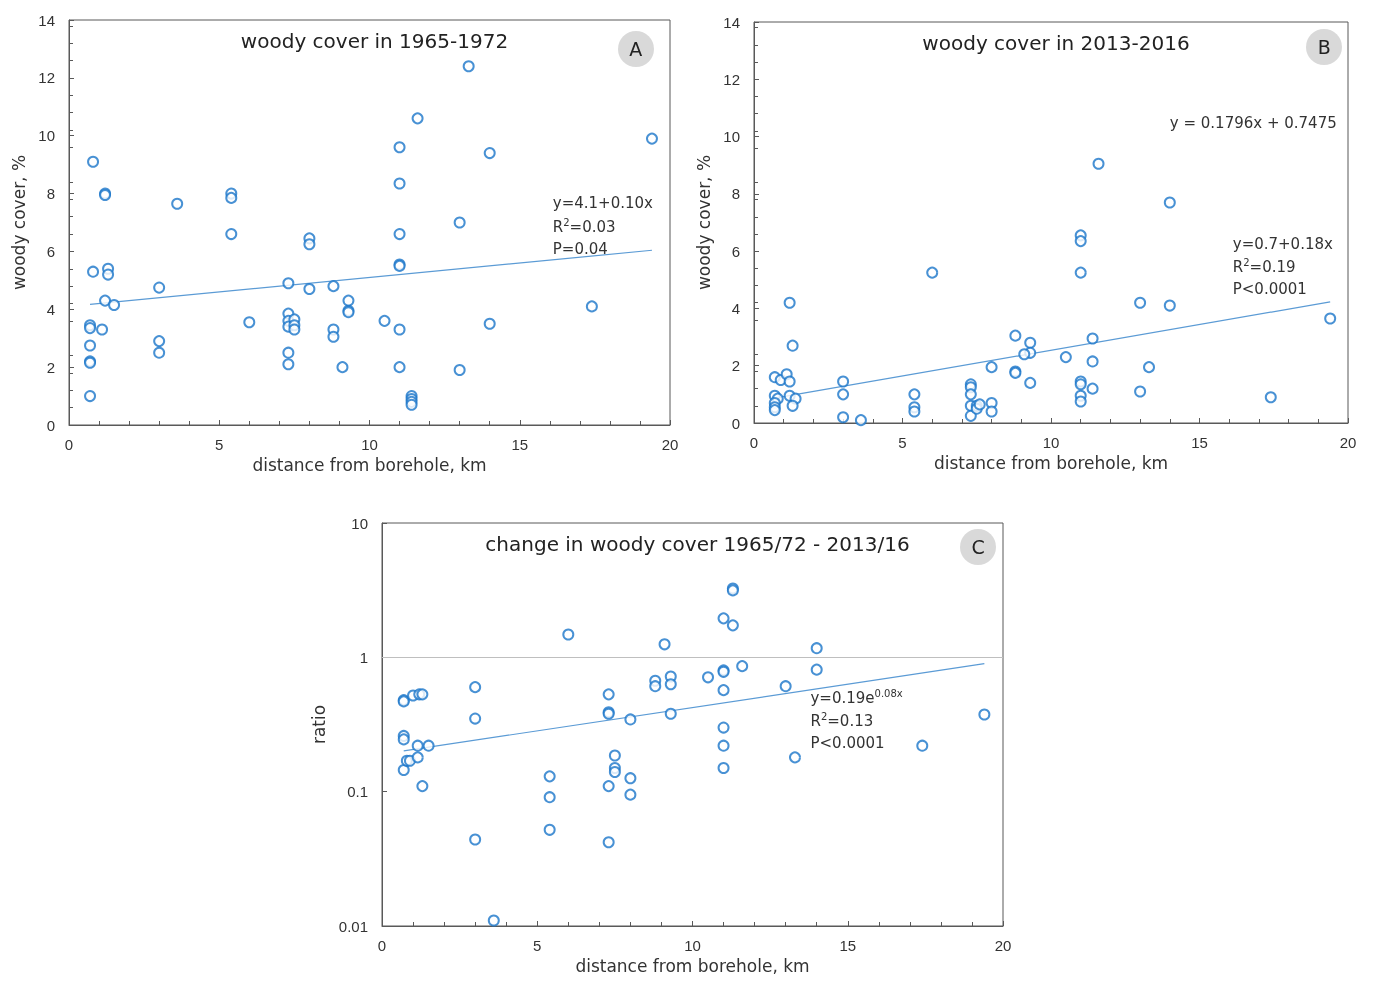 The image size is (1374, 993). Describe the element at coordinates (1264, 267) in the screenshot. I see `annotation: R$^{2}$=0.19` at that location.